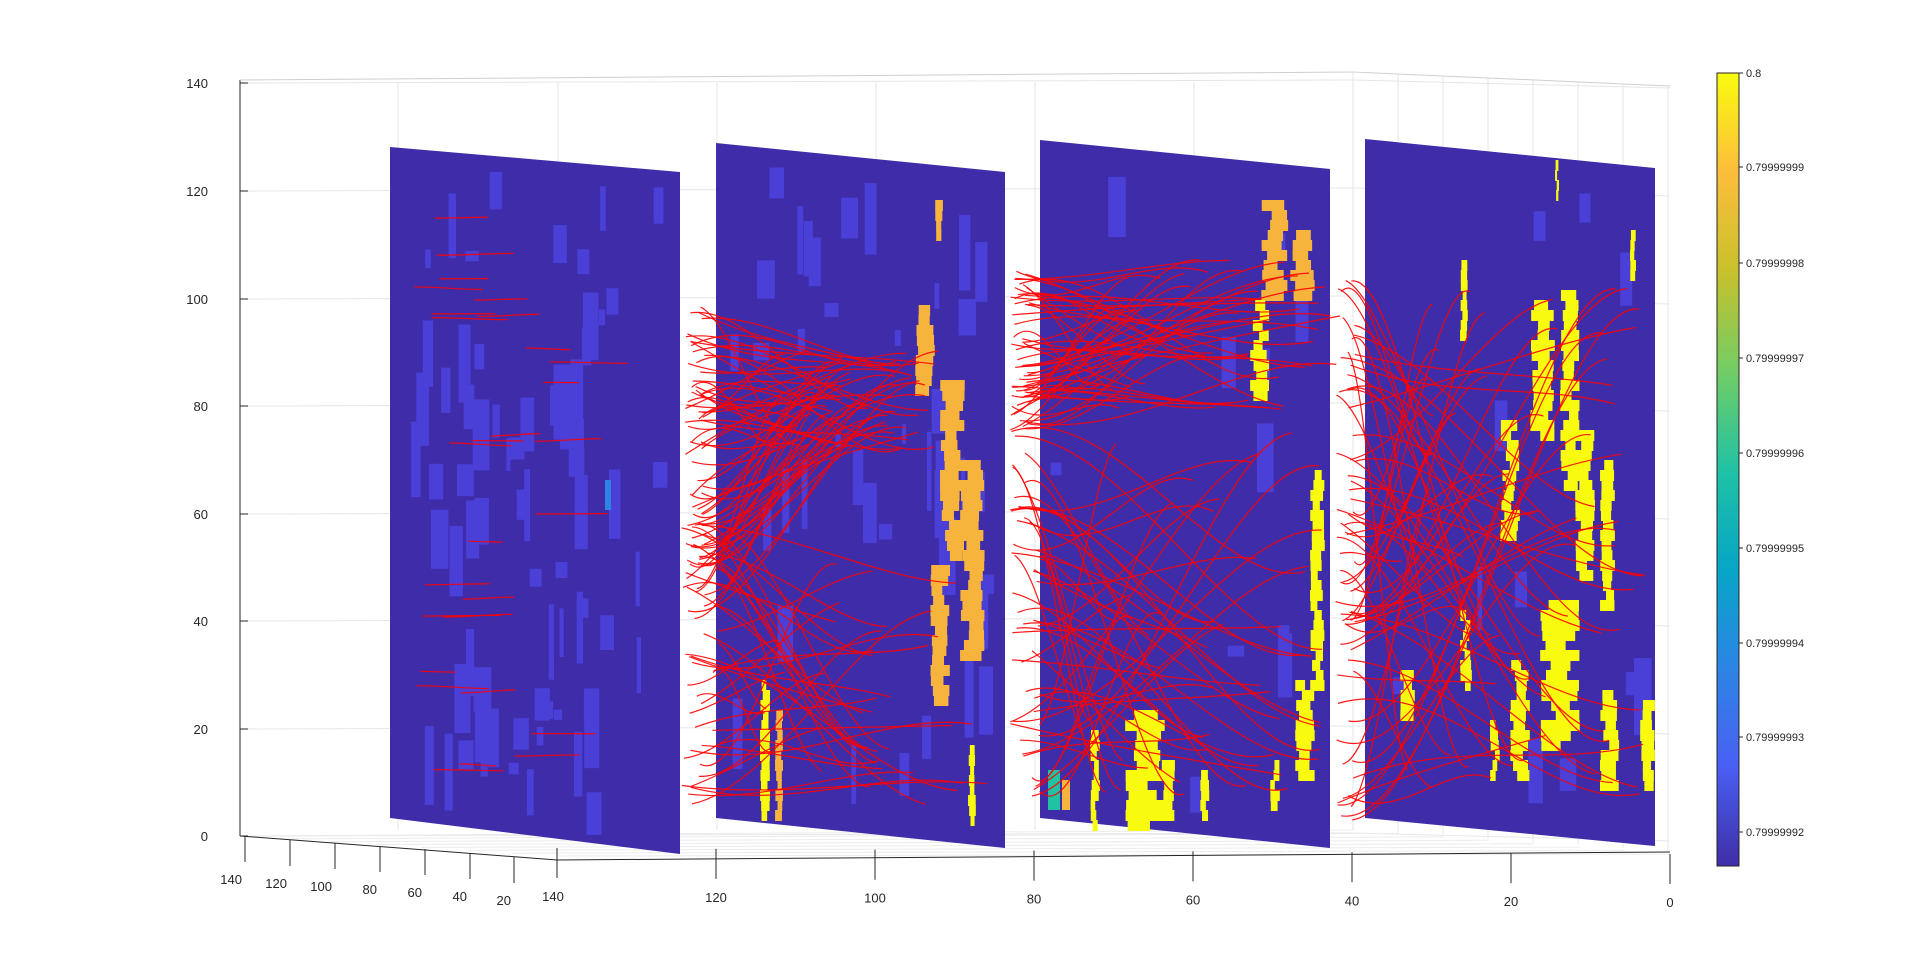 This screenshot has height=963, width=1920. I want to click on y-tick-label: 100, so click(321, 886).